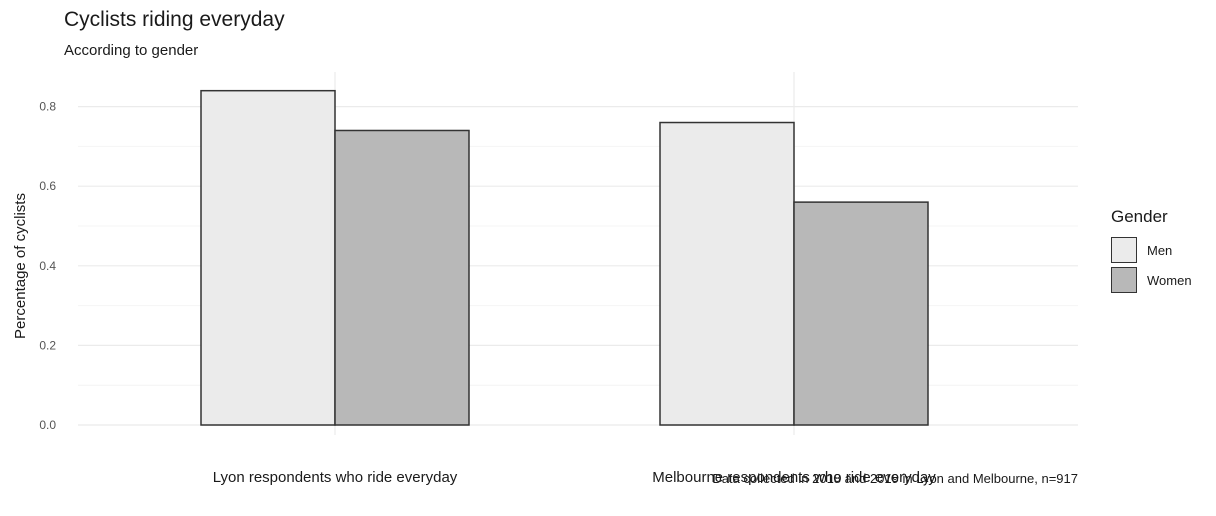 The image size is (1216, 516). I want to click on y-tick-layer: 0.0 0.2 0.4 0.6 0.8, so click(47, 266).